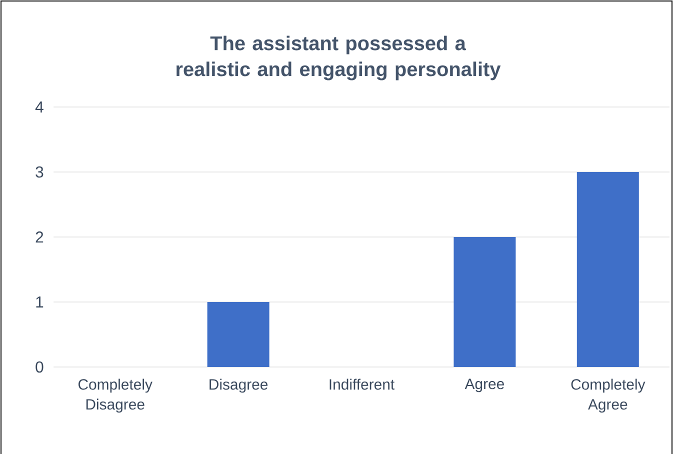 Image resolution: width=676 pixels, height=454 pixels. Describe the element at coordinates (40, 237) in the screenshot. I see `y-tick-label: 2` at that location.